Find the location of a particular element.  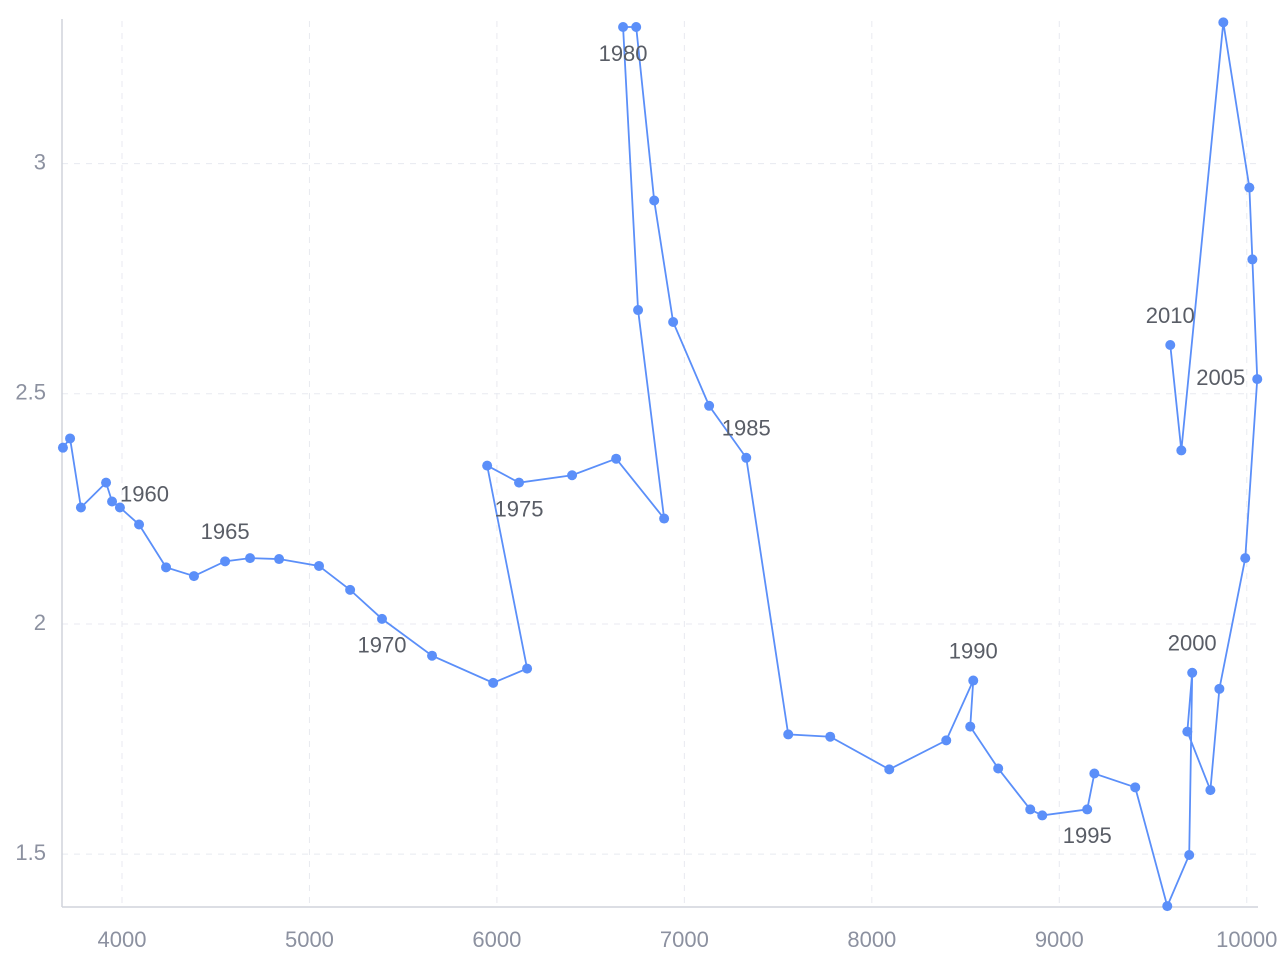

x-tick-label: 4000 is located at coordinates (122, 939).